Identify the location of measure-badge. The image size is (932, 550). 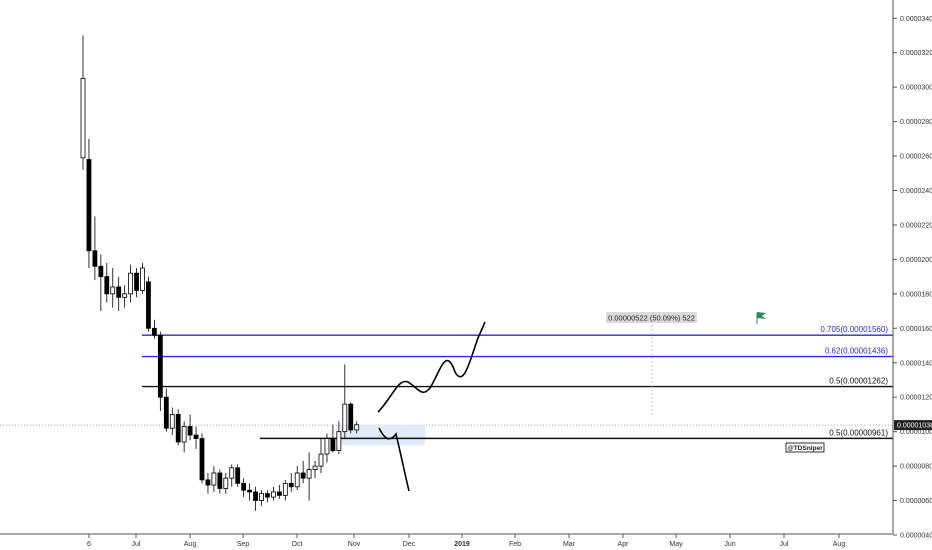
(651, 317).